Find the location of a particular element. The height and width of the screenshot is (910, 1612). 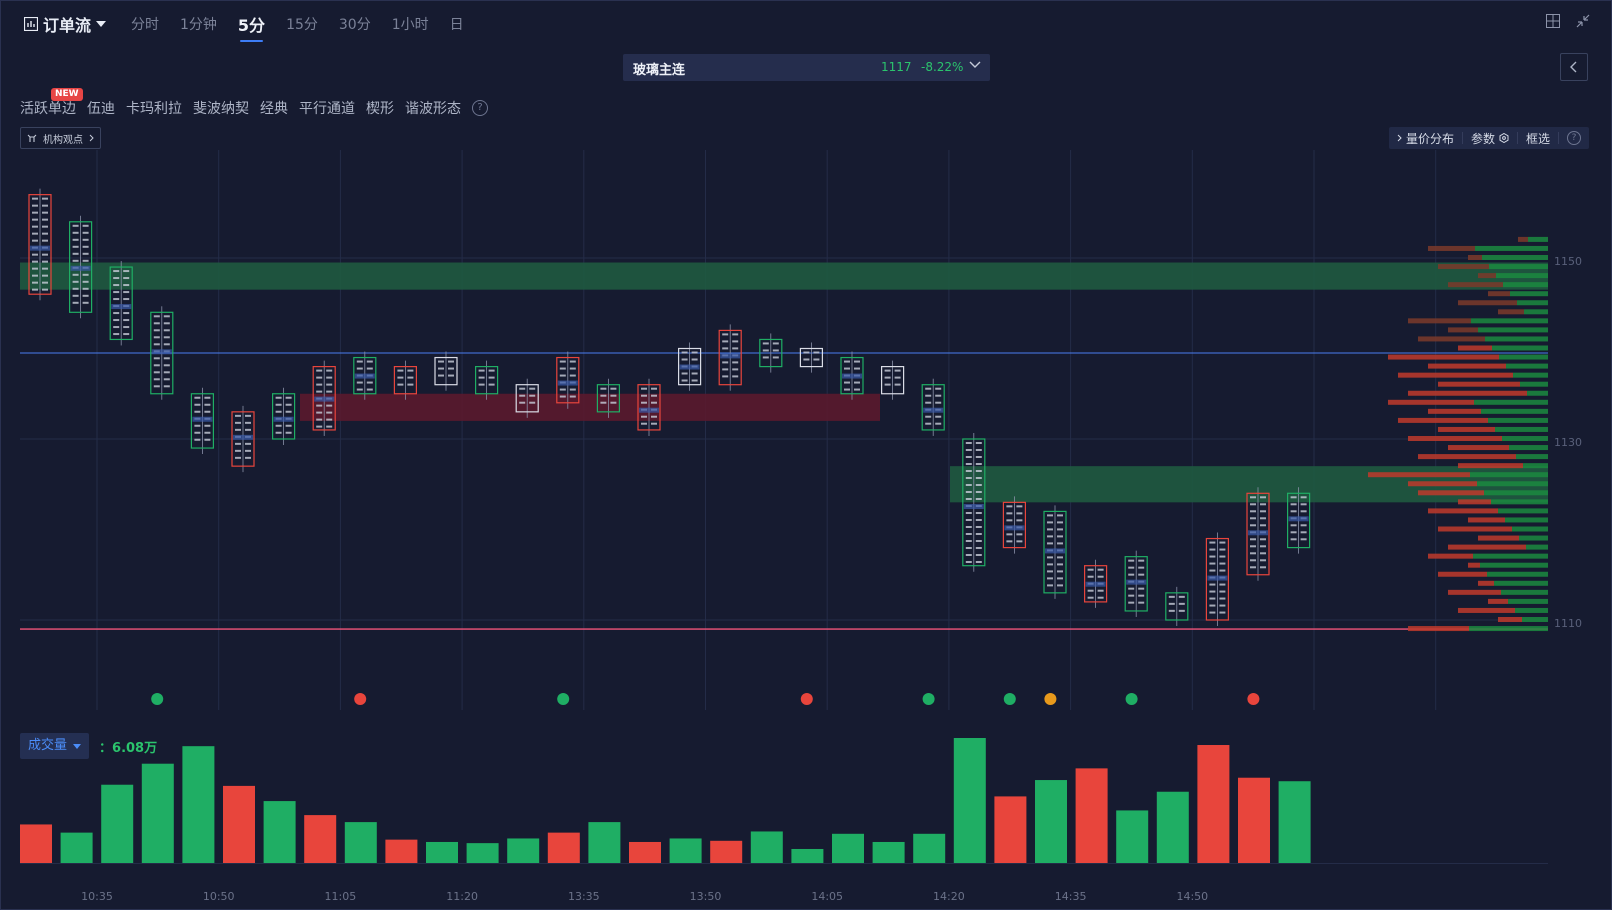

tab-1hour: 1小时 is located at coordinates (410, 25).